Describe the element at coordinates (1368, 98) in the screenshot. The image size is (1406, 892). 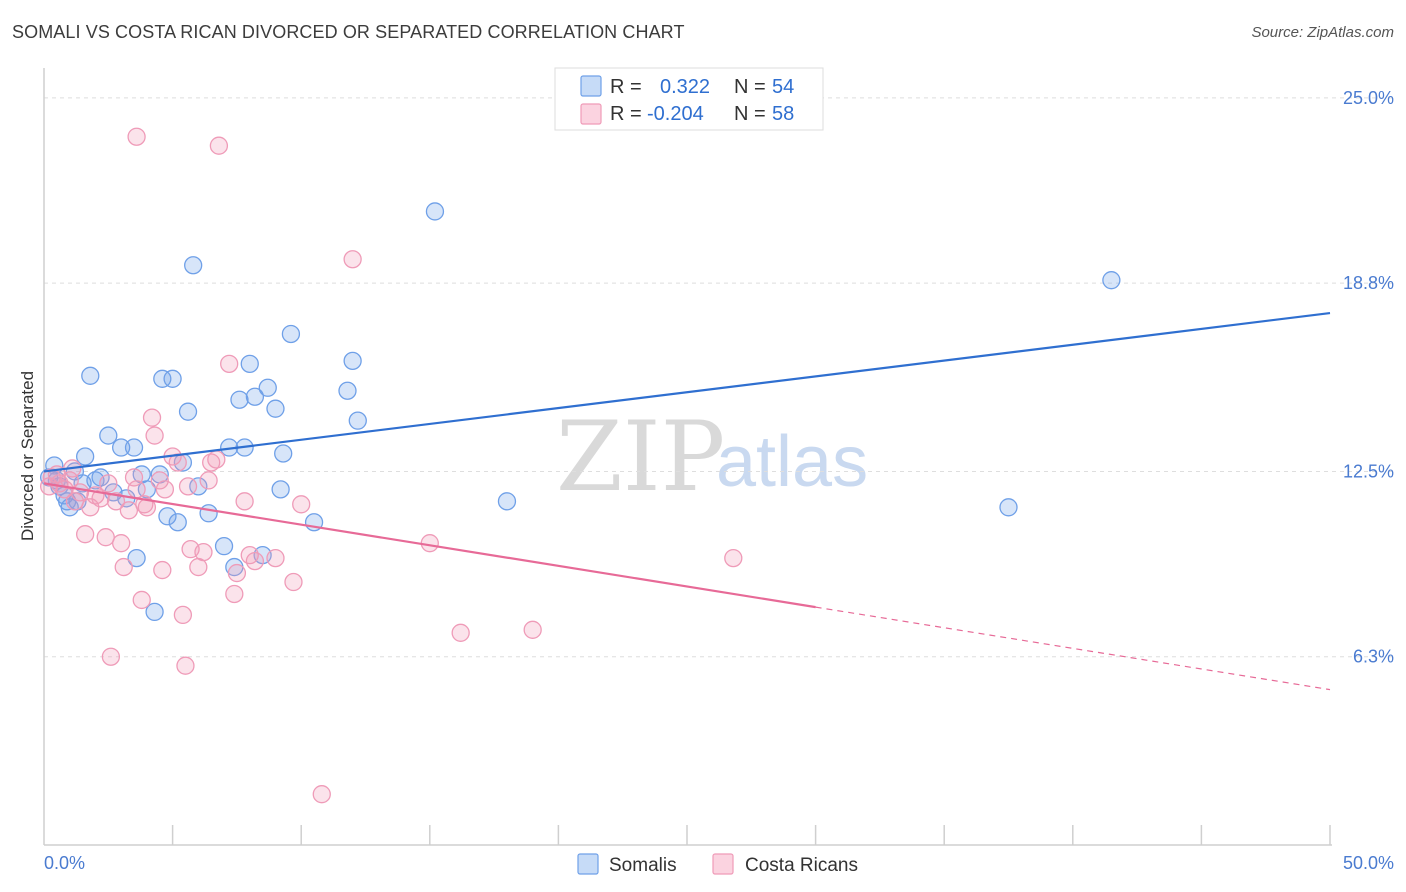
I see `y-tick-label-3: 25.0%` at that location.